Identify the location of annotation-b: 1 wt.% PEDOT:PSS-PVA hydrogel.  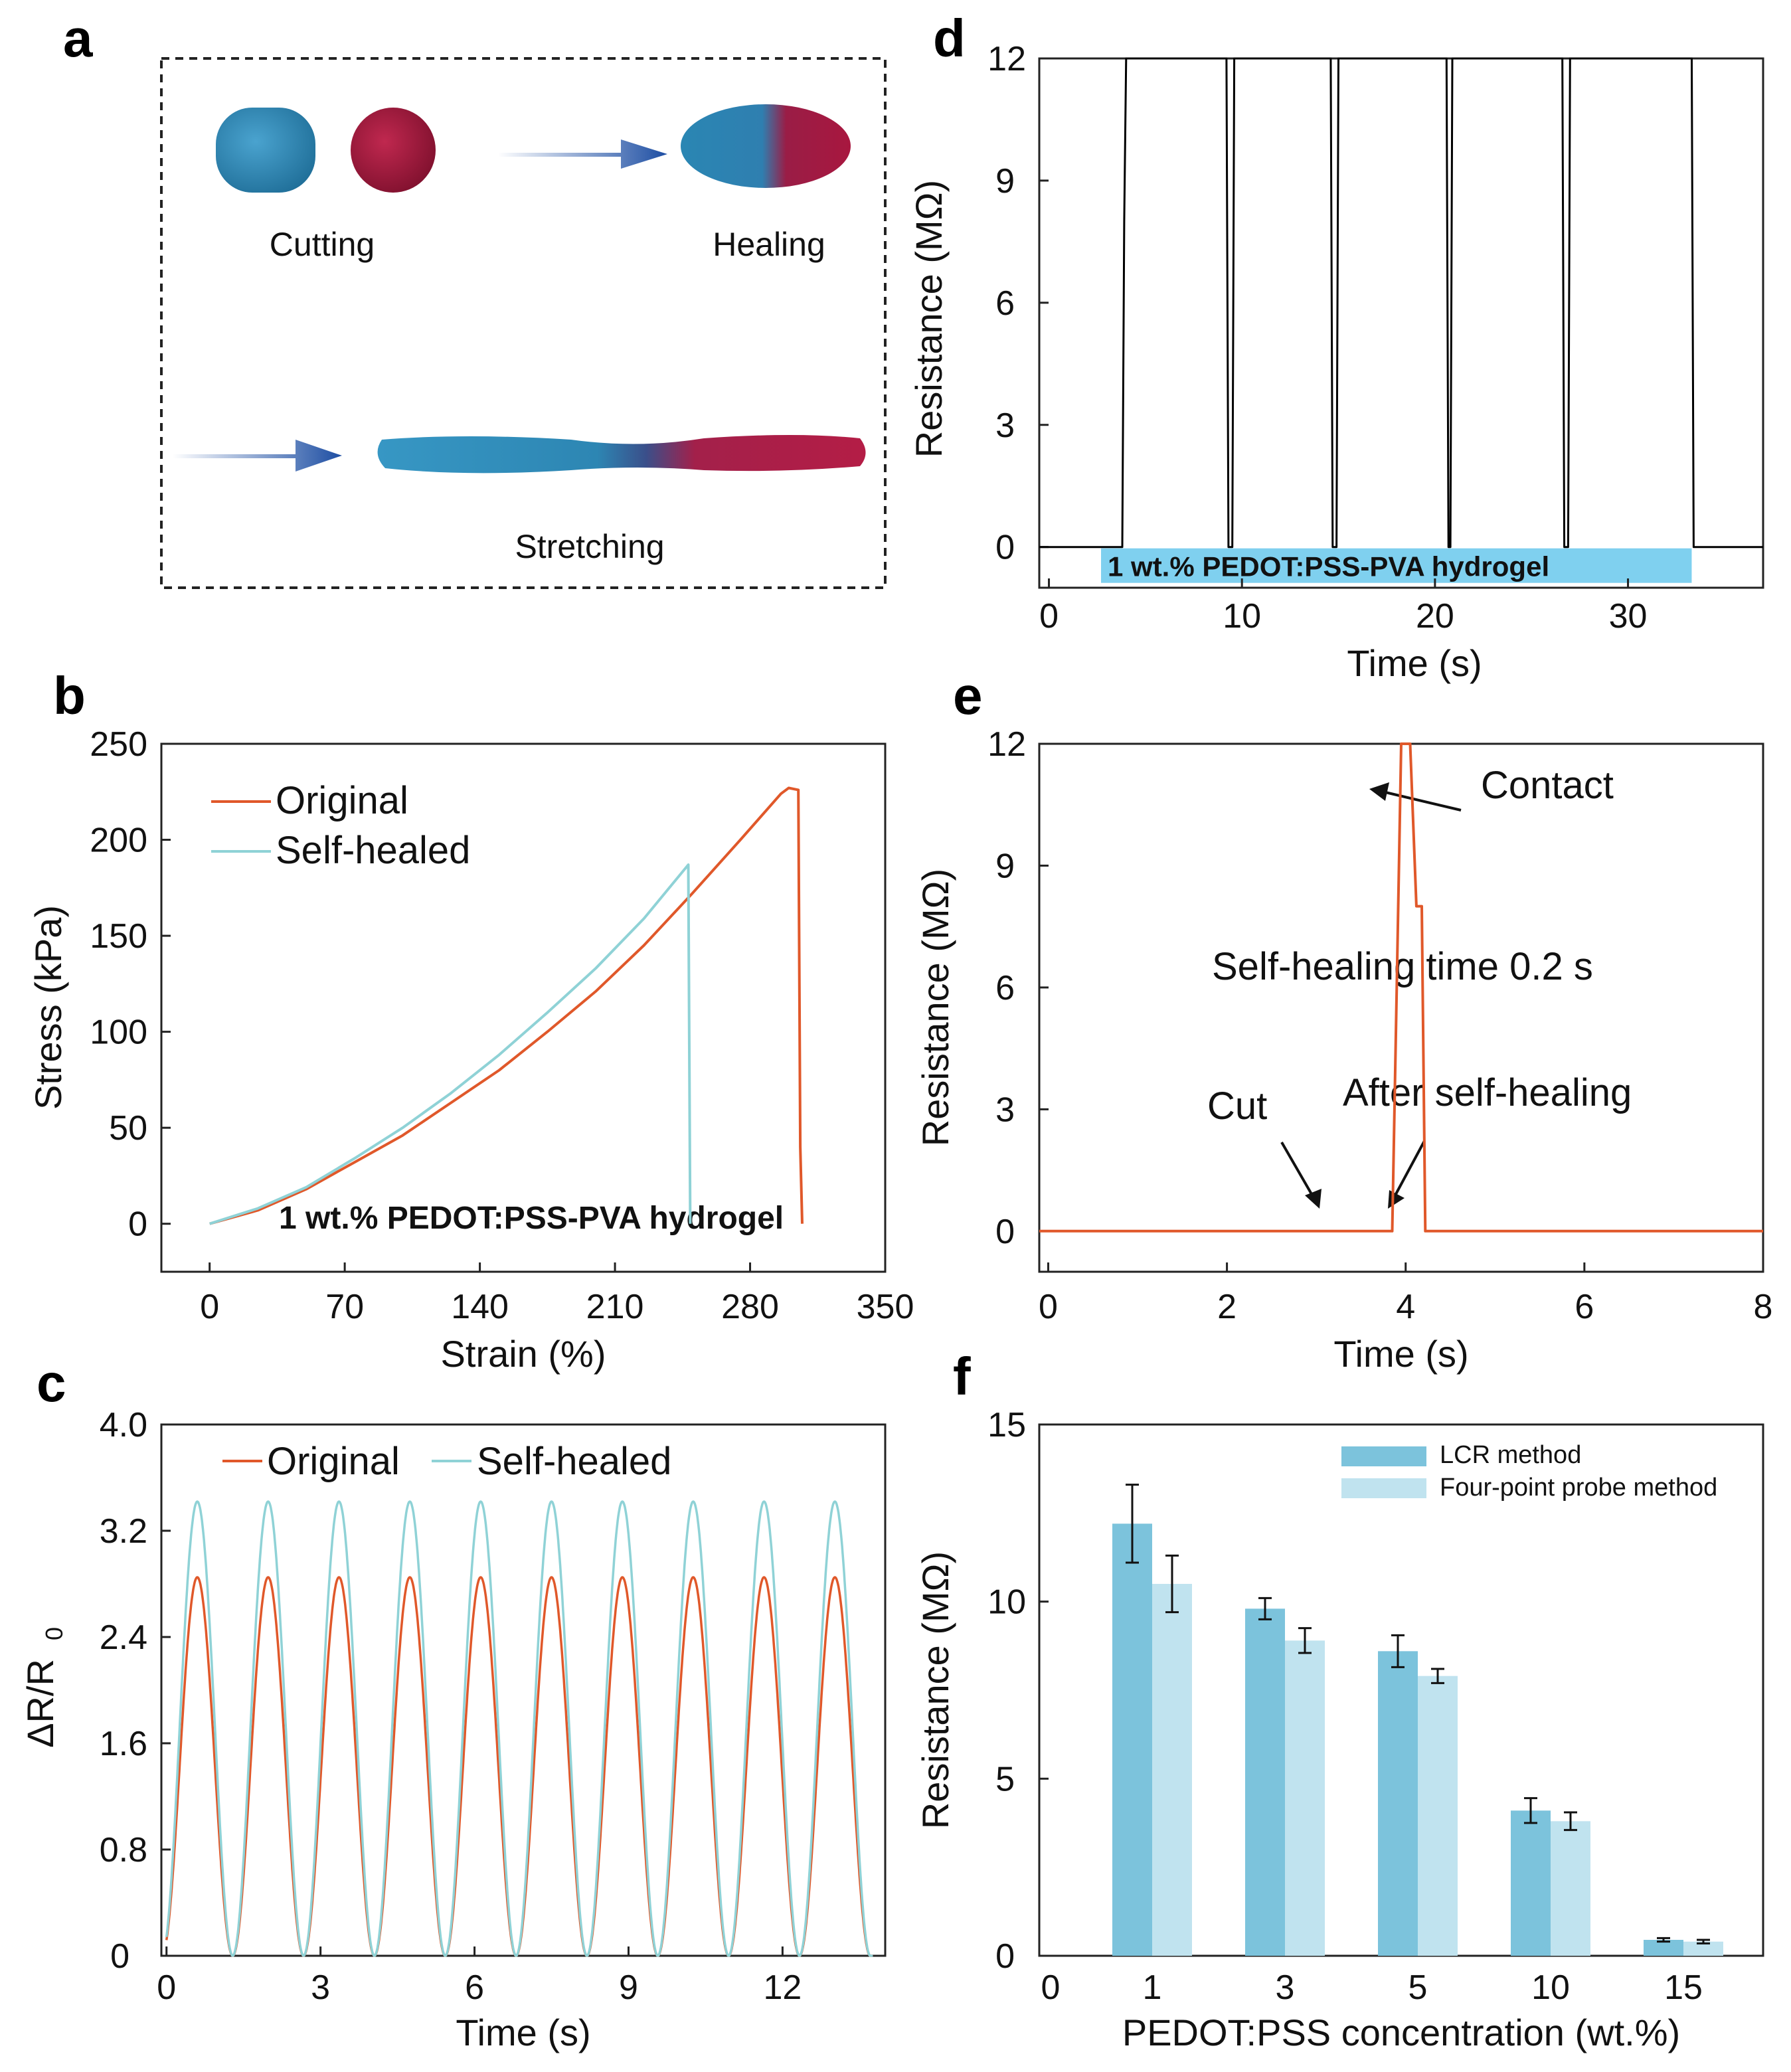
(531, 1218).